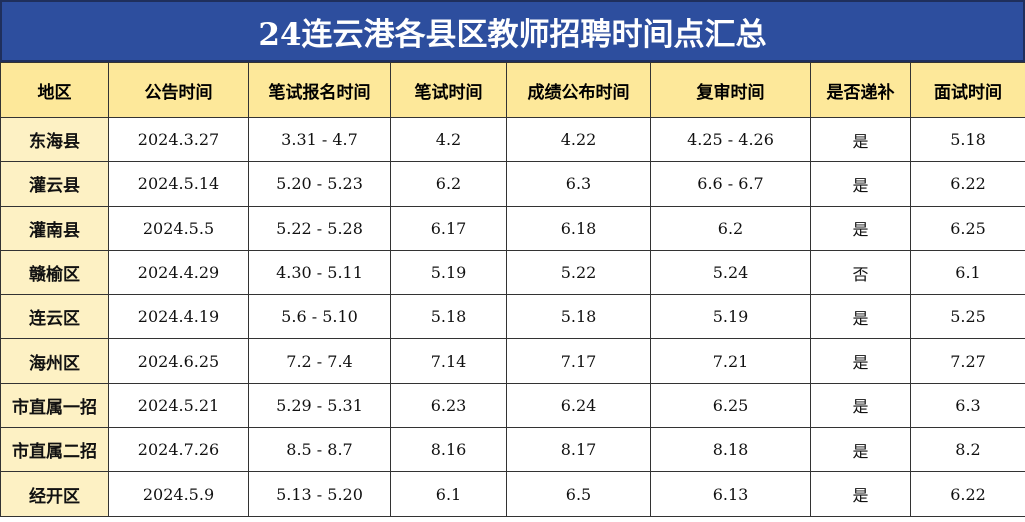 The height and width of the screenshot is (522, 1025). I want to click on table-cell: 2024.3.27, so click(178, 139).